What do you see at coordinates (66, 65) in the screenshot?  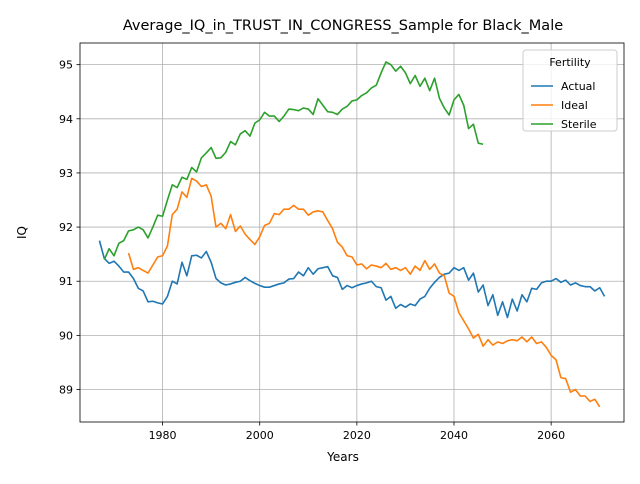 I see `y-tick-label: 95` at bounding box center [66, 65].